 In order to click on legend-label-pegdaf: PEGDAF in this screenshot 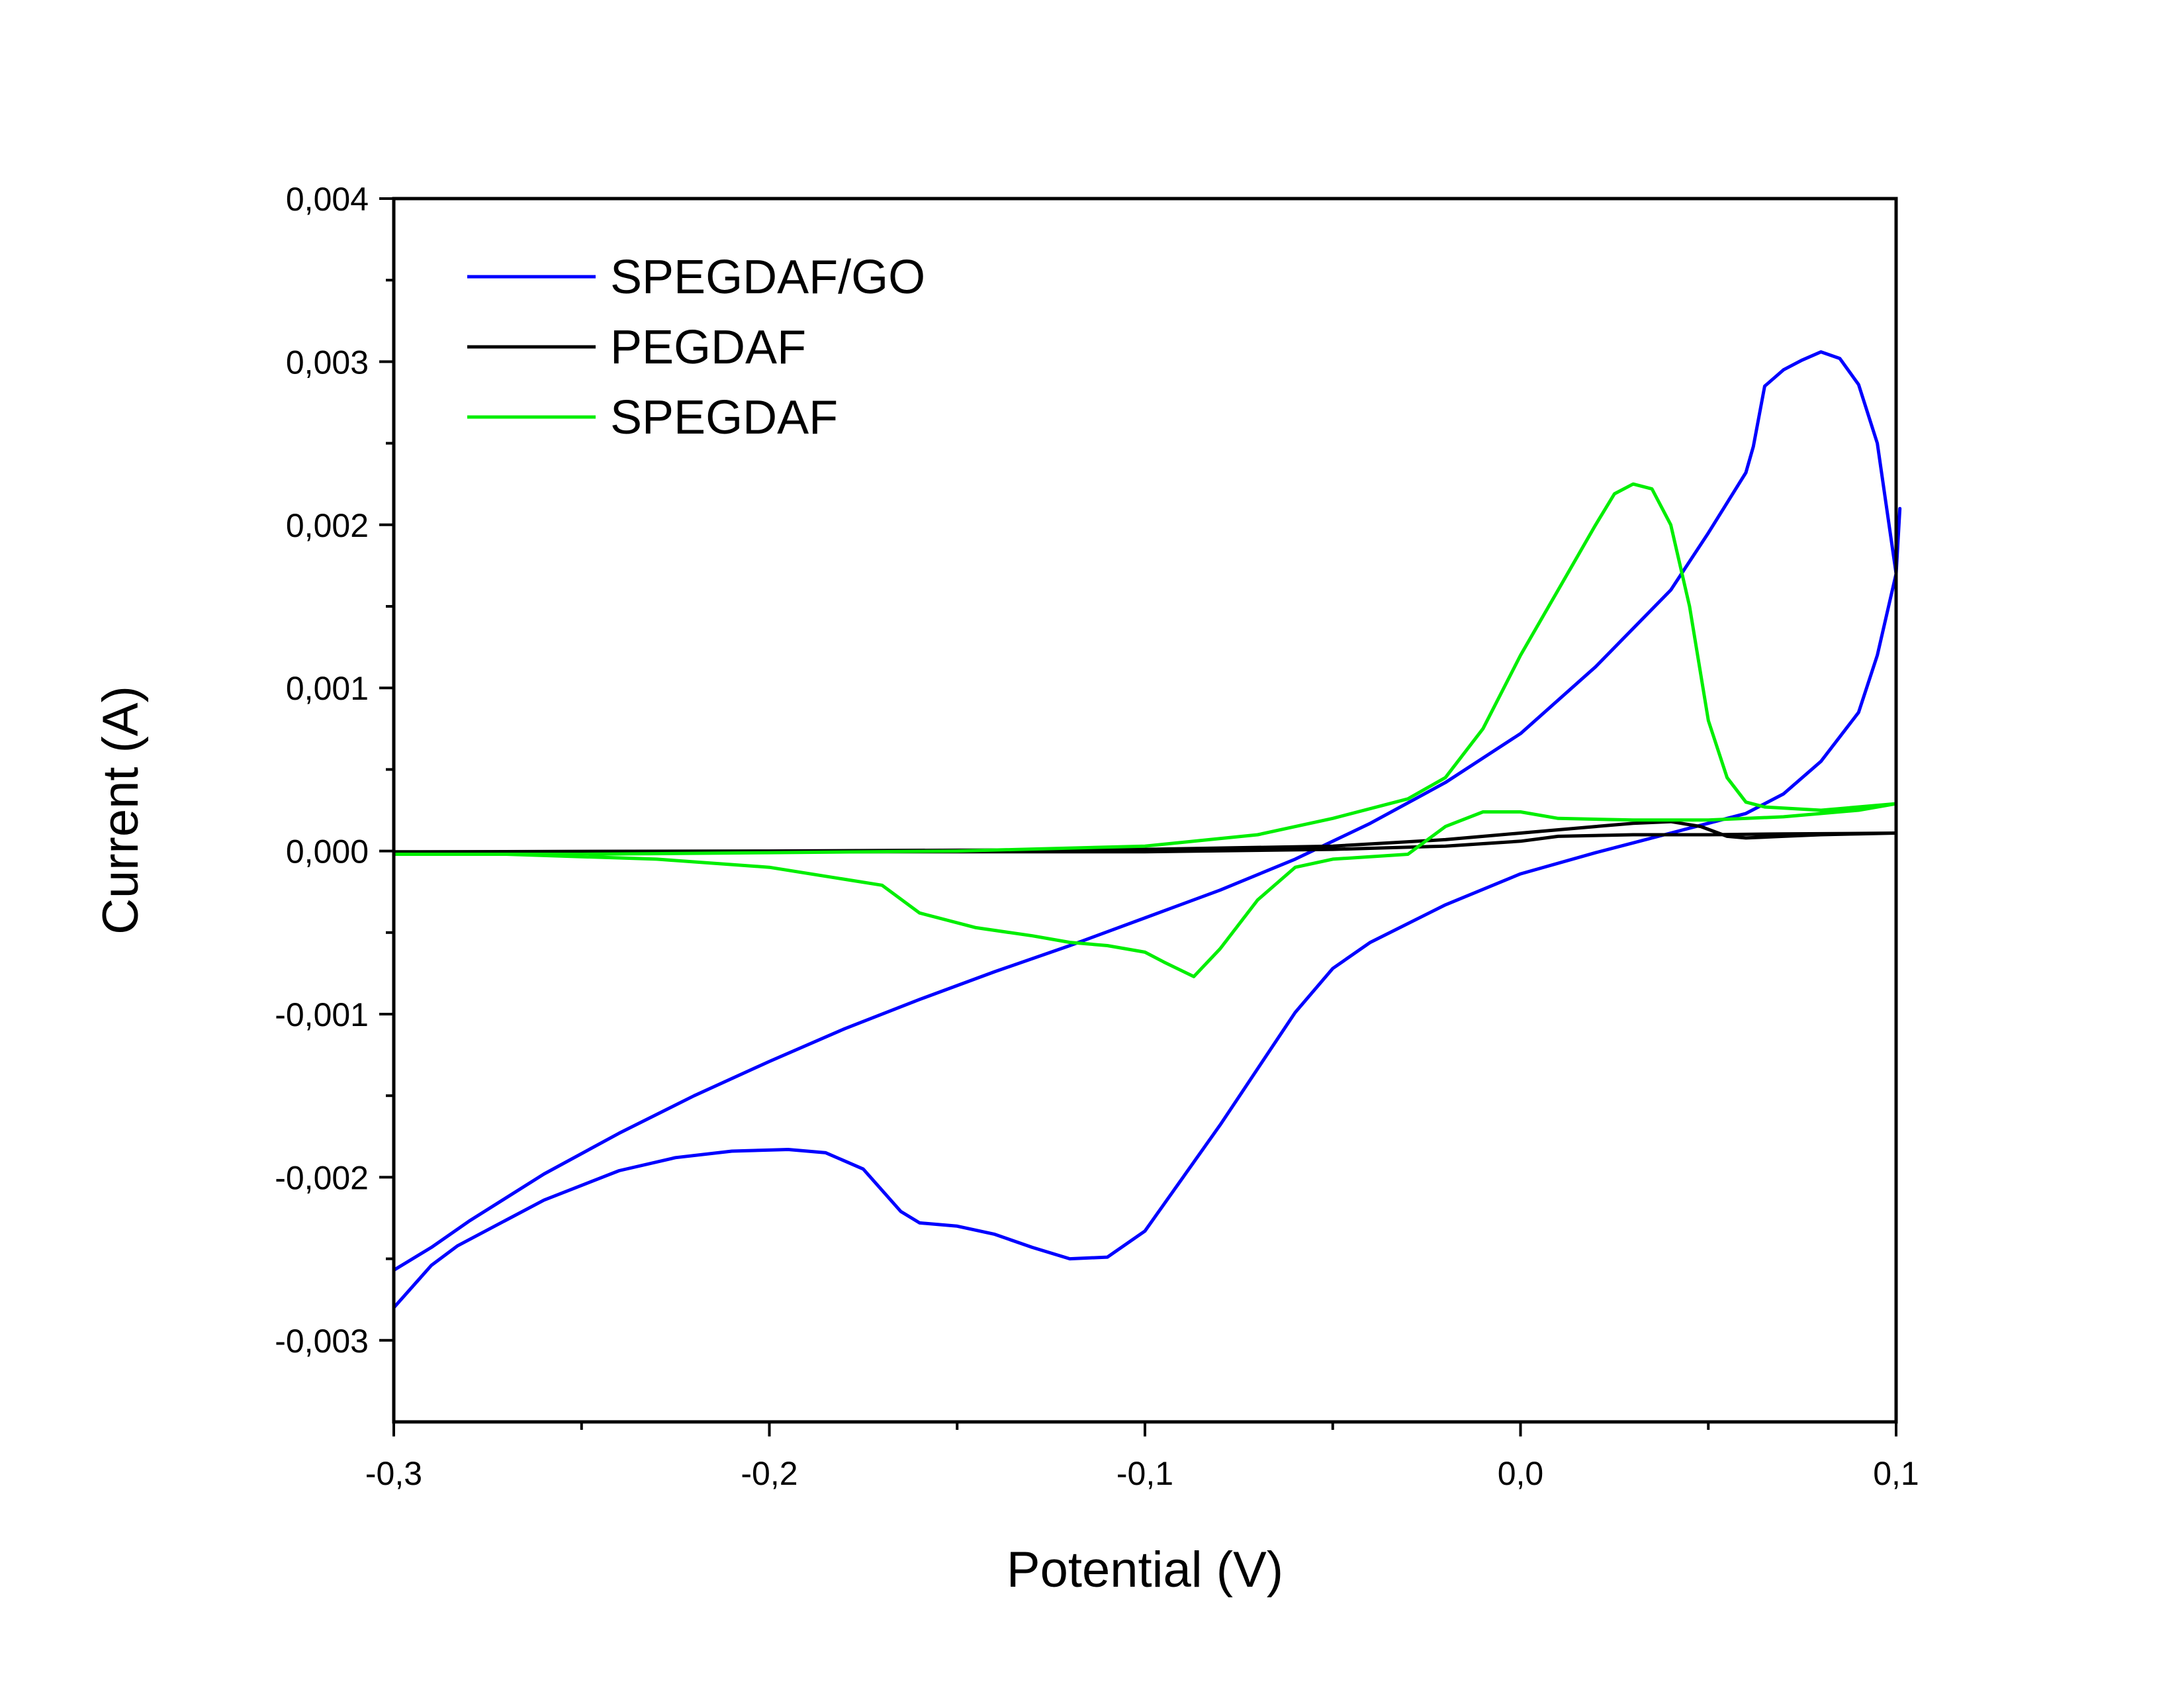, I will do `click(708, 347)`.